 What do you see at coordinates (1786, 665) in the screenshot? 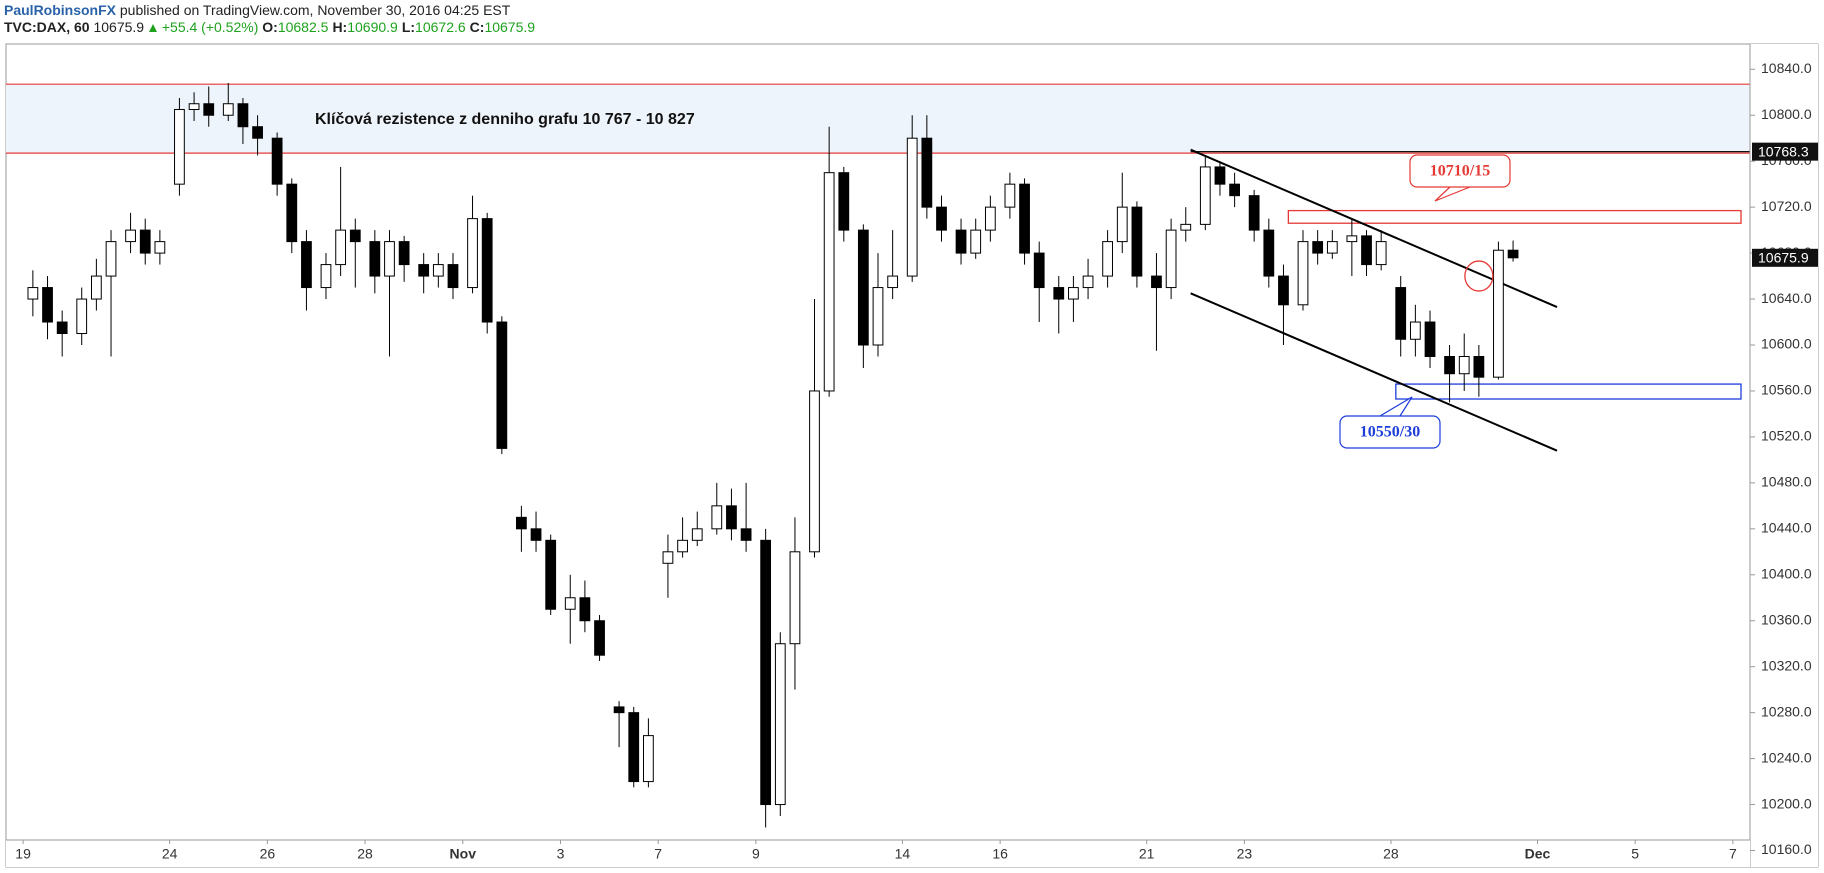
I see `y-tick-label: 10320.0` at bounding box center [1786, 665].